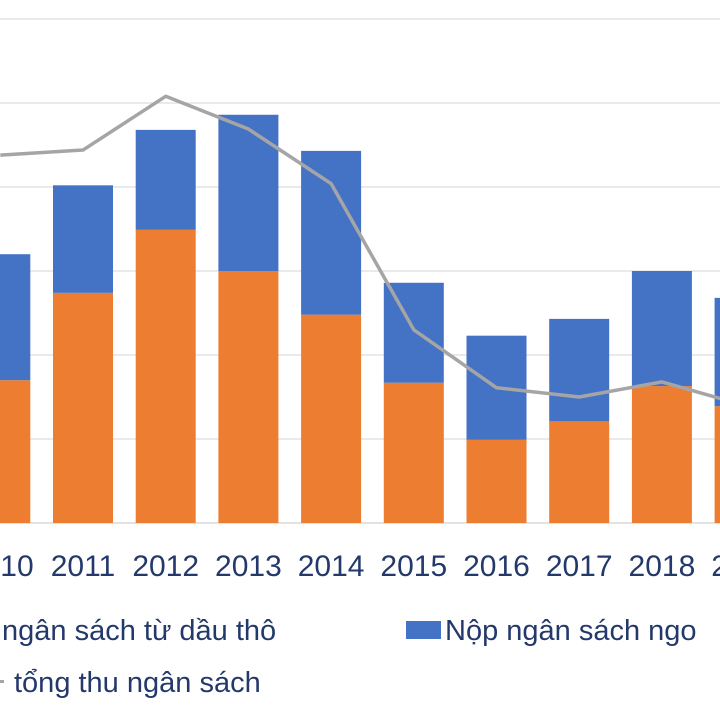 The image size is (720, 720). I want to click on x-tick-label: 2016, so click(496, 566).